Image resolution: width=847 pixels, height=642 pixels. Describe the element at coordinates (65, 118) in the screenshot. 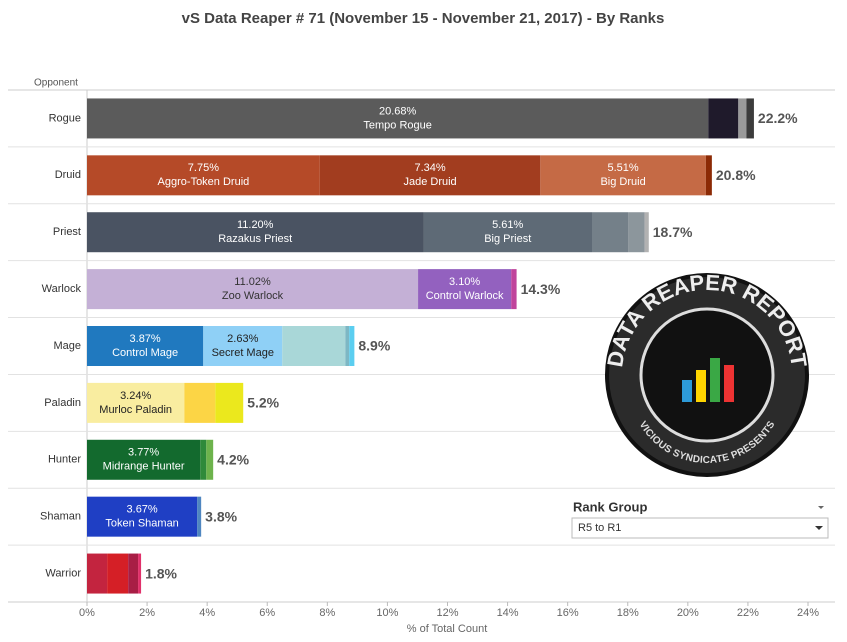

I see `category-label: Rogue` at that location.